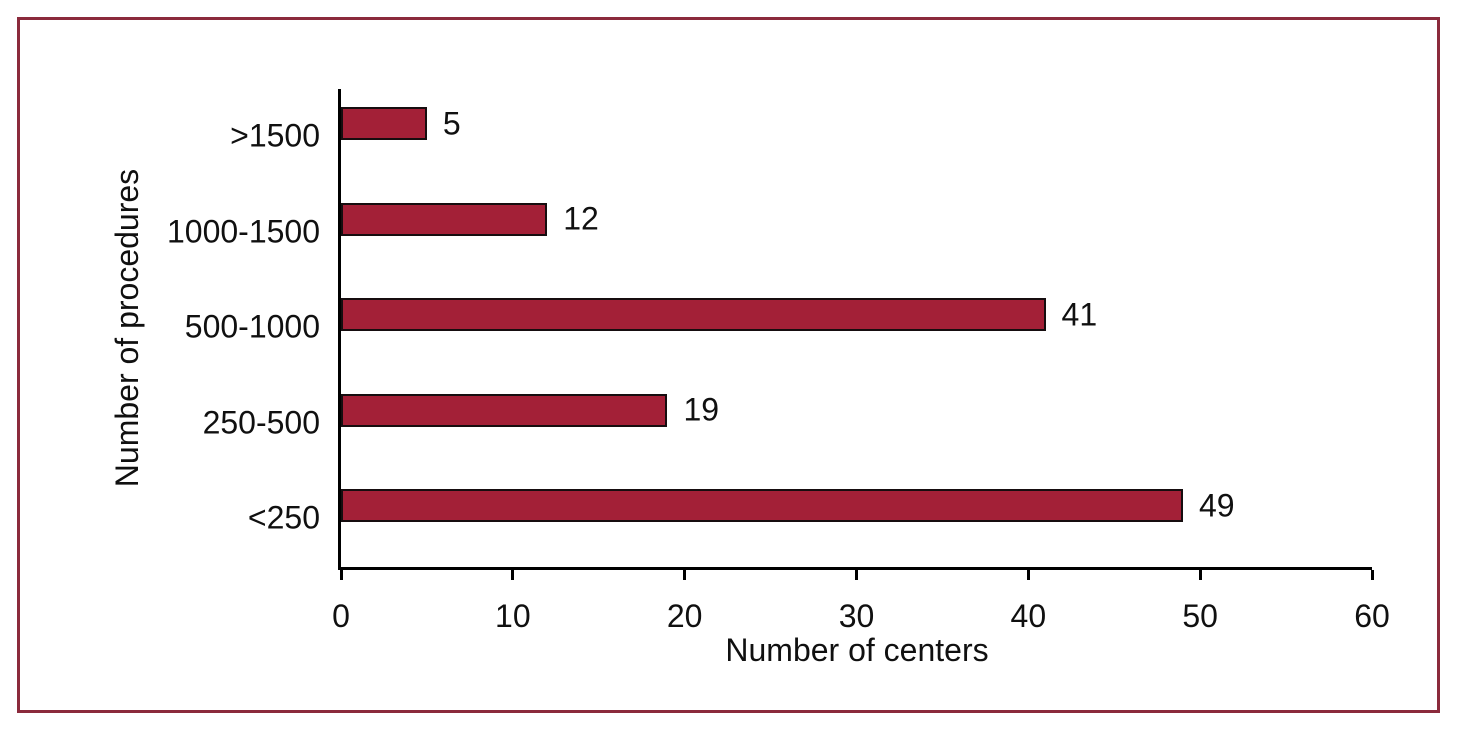  What do you see at coordinates (684, 616) in the screenshot?
I see `x-axis-tick-label: 20` at bounding box center [684, 616].